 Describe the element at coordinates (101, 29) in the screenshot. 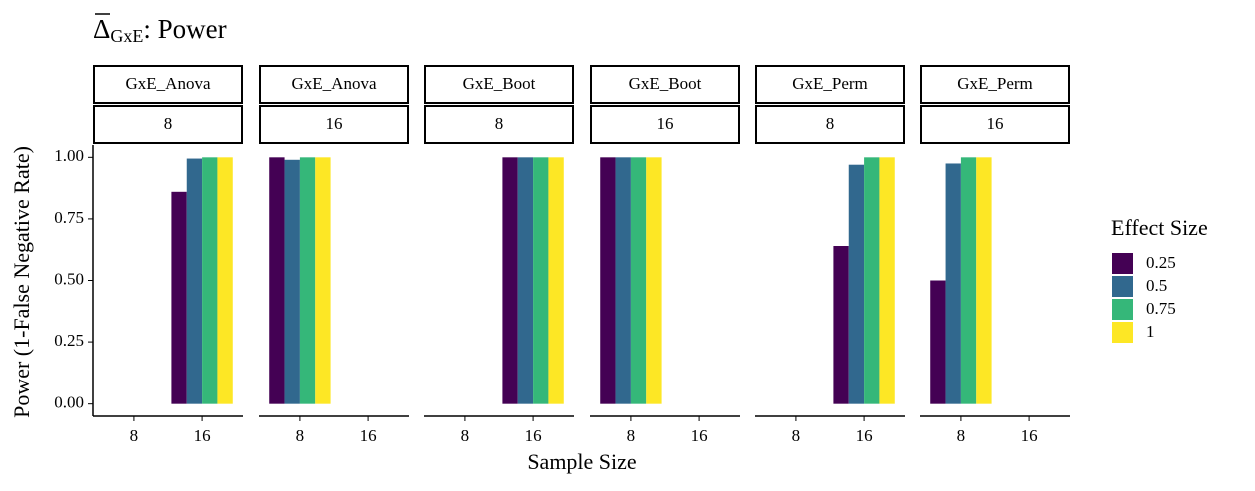

I see `title-symbol: Δ` at that location.